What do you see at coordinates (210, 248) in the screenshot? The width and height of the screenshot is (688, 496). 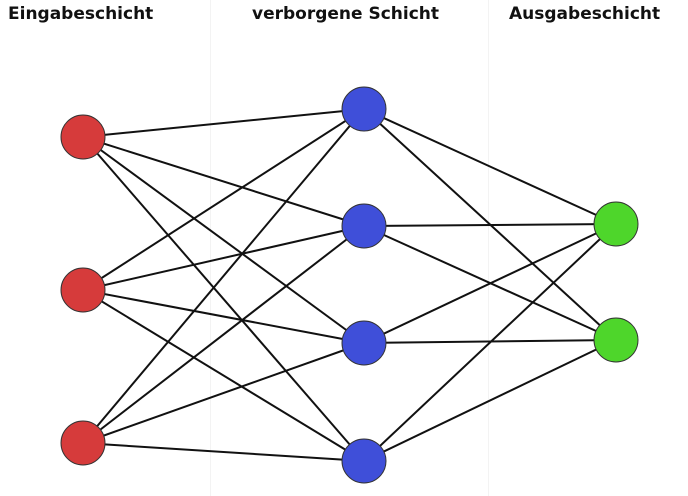 I see `column-divider-left` at bounding box center [210, 248].